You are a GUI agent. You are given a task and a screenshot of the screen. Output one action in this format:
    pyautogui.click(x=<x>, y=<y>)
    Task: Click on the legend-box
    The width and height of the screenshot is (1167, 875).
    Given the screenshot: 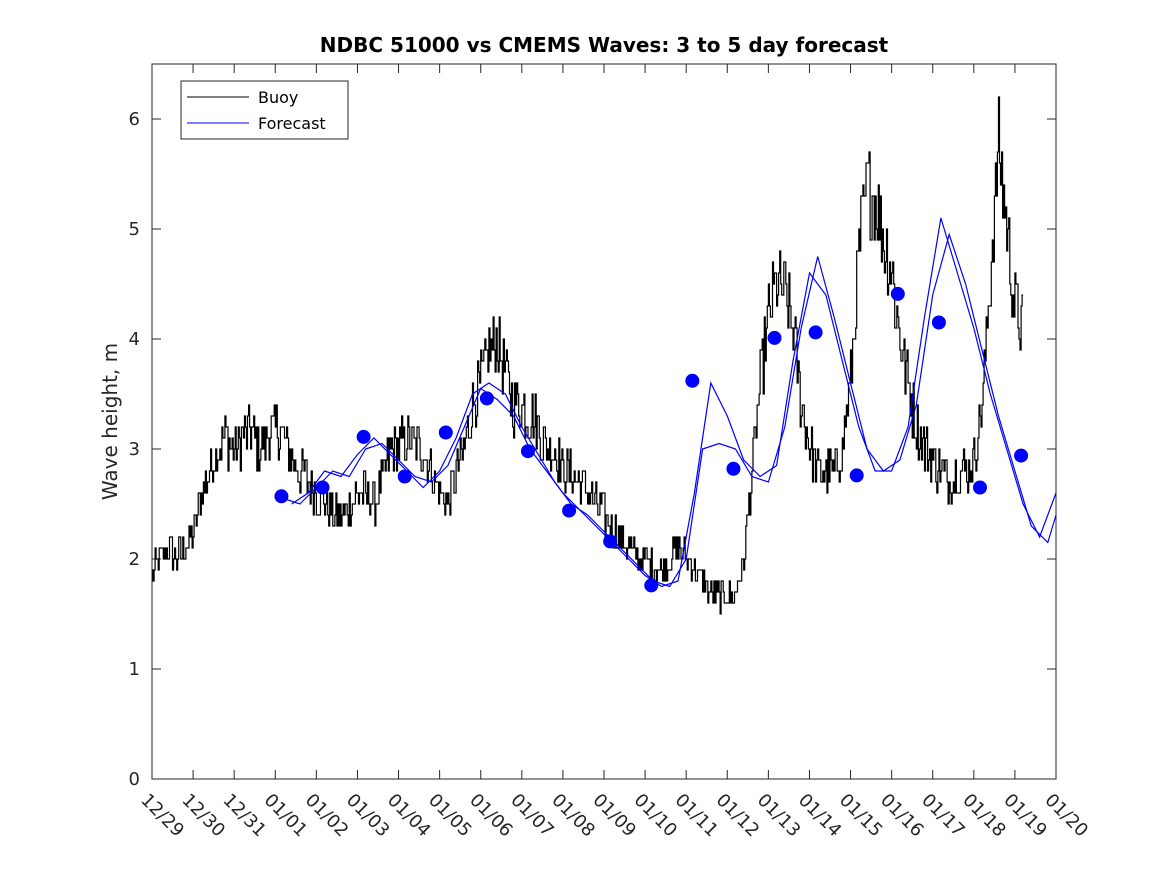 What is the action you would take?
    pyautogui.click(x=264, y=110)
    